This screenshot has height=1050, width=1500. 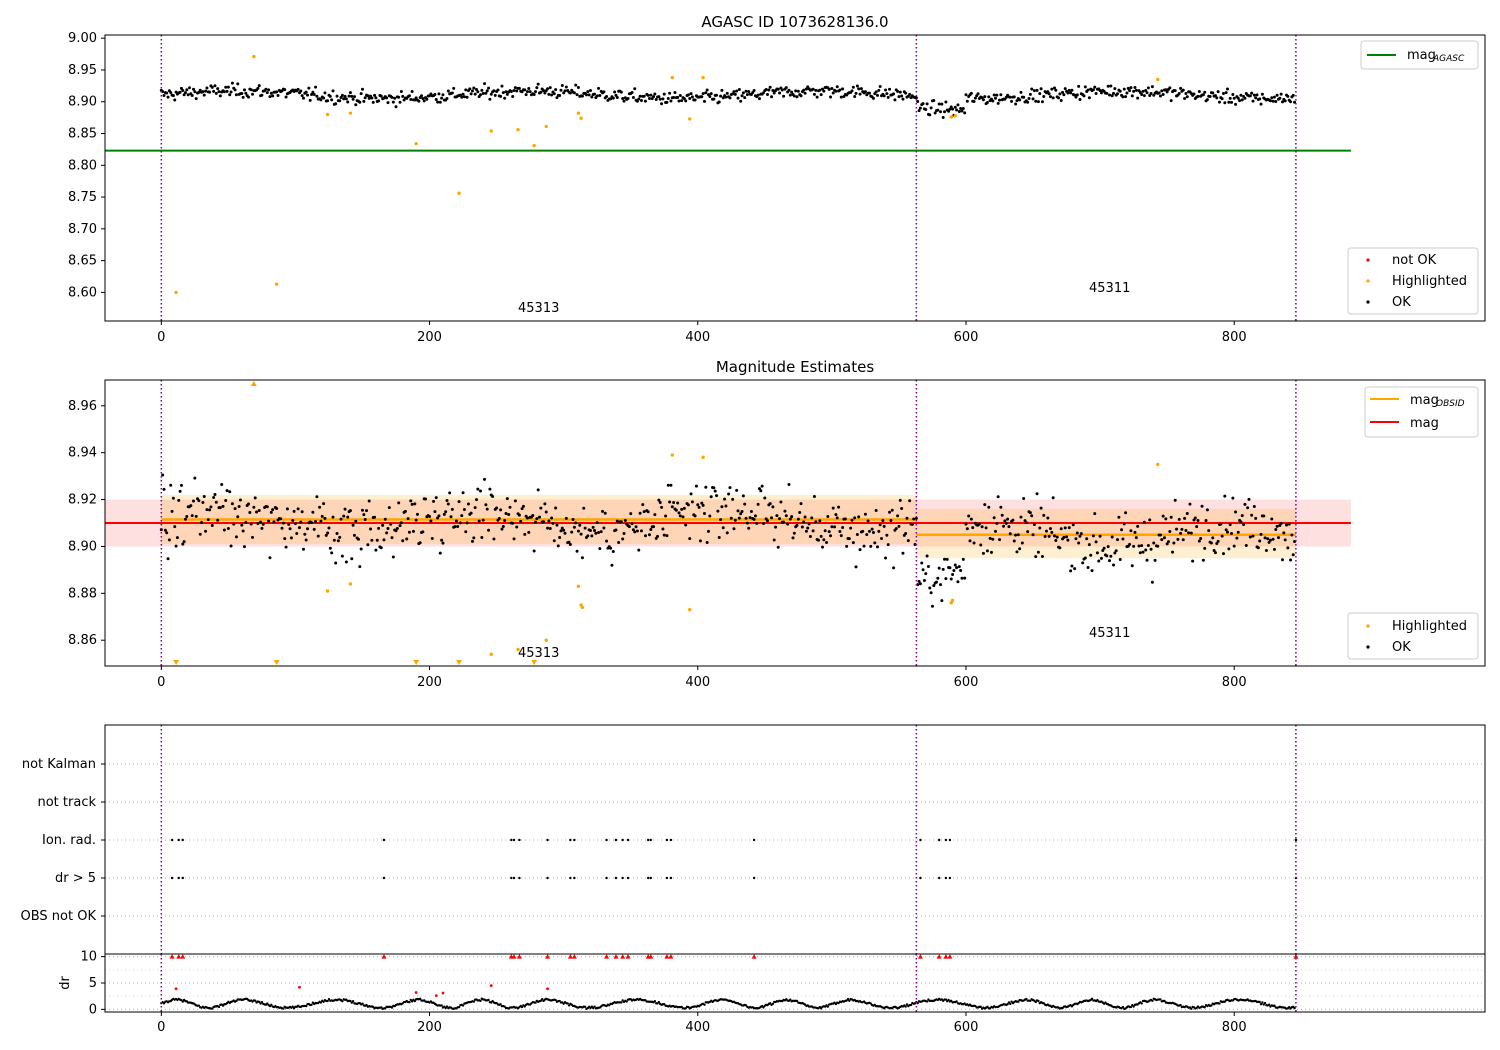 What do you see at coordinates (491, 986) in the screenshot?
I see `dr-outlier-point` at bounding box center [491, 986].